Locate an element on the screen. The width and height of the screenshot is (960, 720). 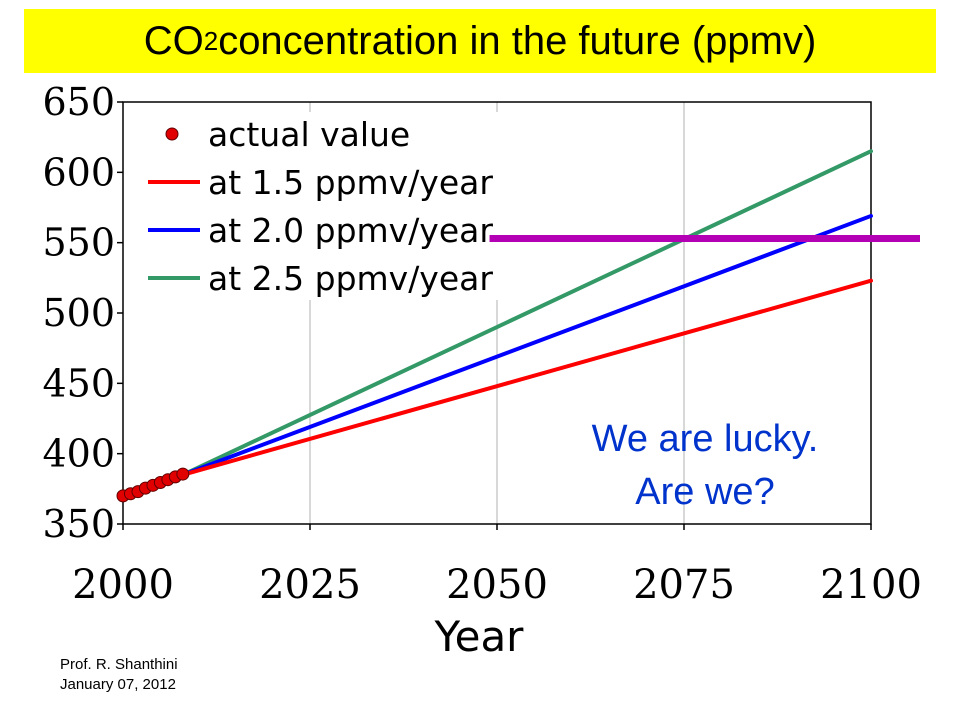
legend-box is located at coordinates (322, 206).